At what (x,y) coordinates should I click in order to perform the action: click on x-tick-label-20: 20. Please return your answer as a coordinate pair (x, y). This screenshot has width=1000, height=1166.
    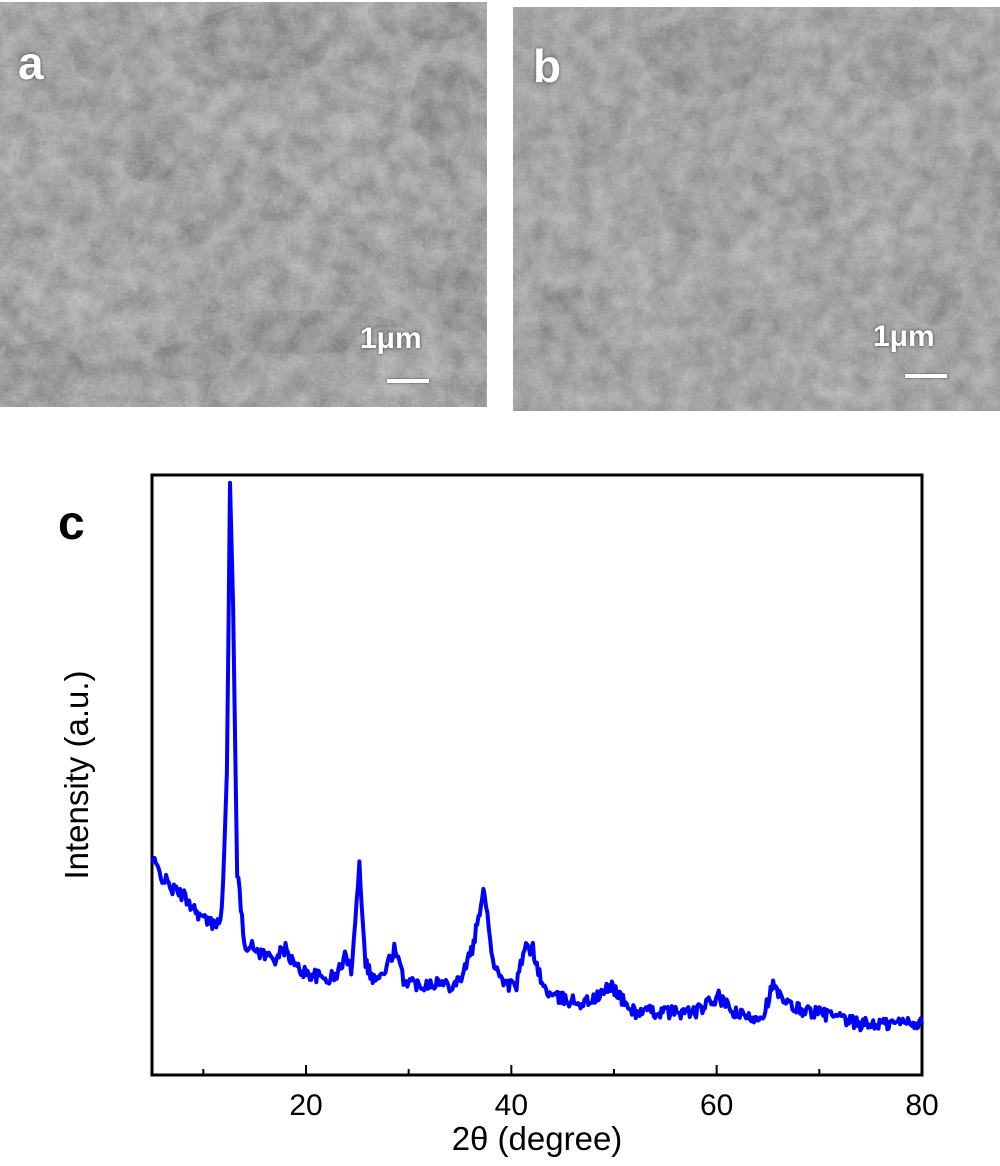
    Looking at the image, I should click on (305, 1105).